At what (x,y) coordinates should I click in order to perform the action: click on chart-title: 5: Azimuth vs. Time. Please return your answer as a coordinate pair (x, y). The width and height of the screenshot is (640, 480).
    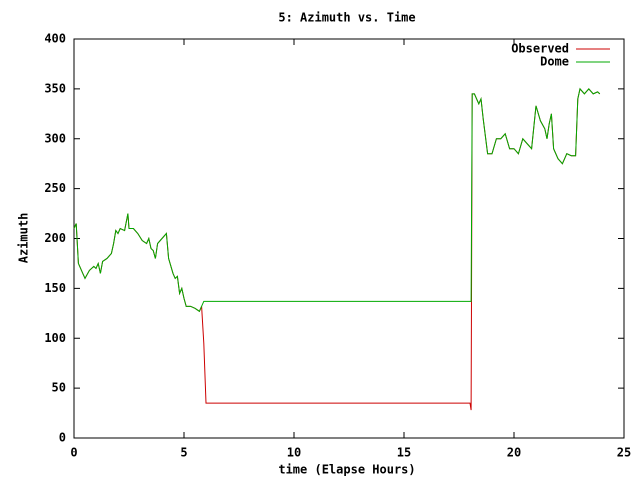
    Looking at the image, I should click on (346, 18).